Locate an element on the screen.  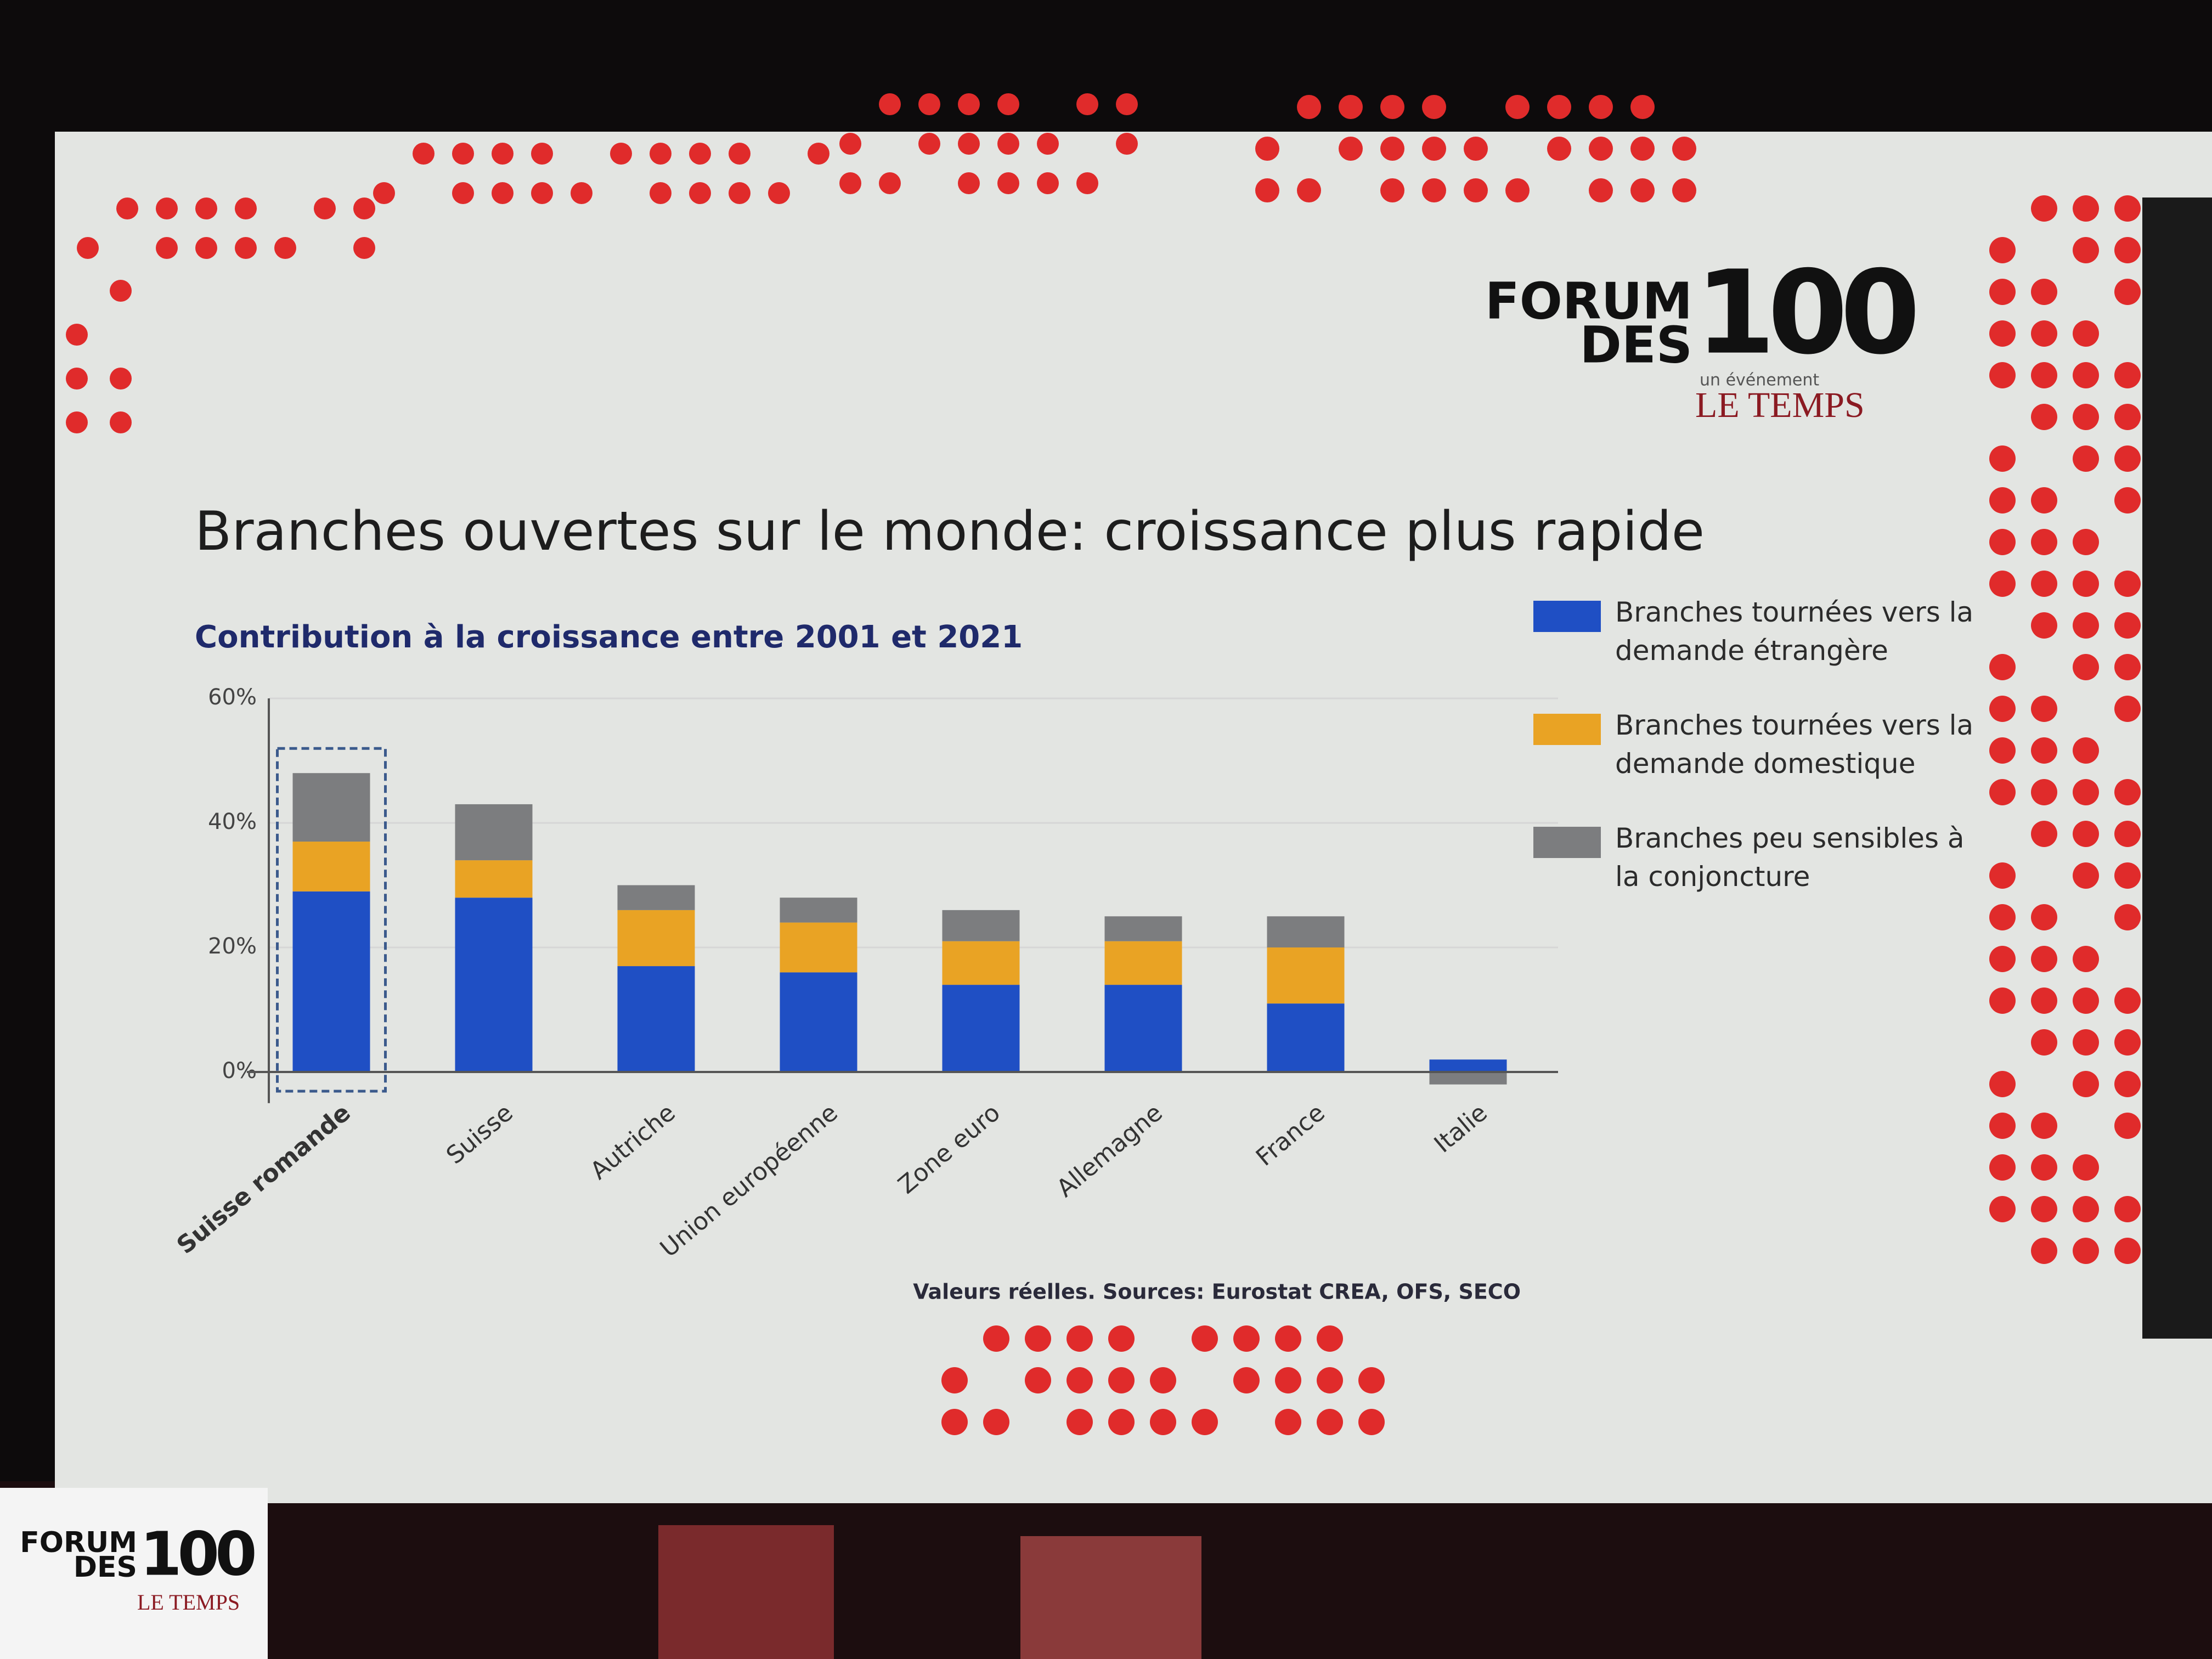
stage-logo-text: FORUM is located at coordinates (79, 1542).